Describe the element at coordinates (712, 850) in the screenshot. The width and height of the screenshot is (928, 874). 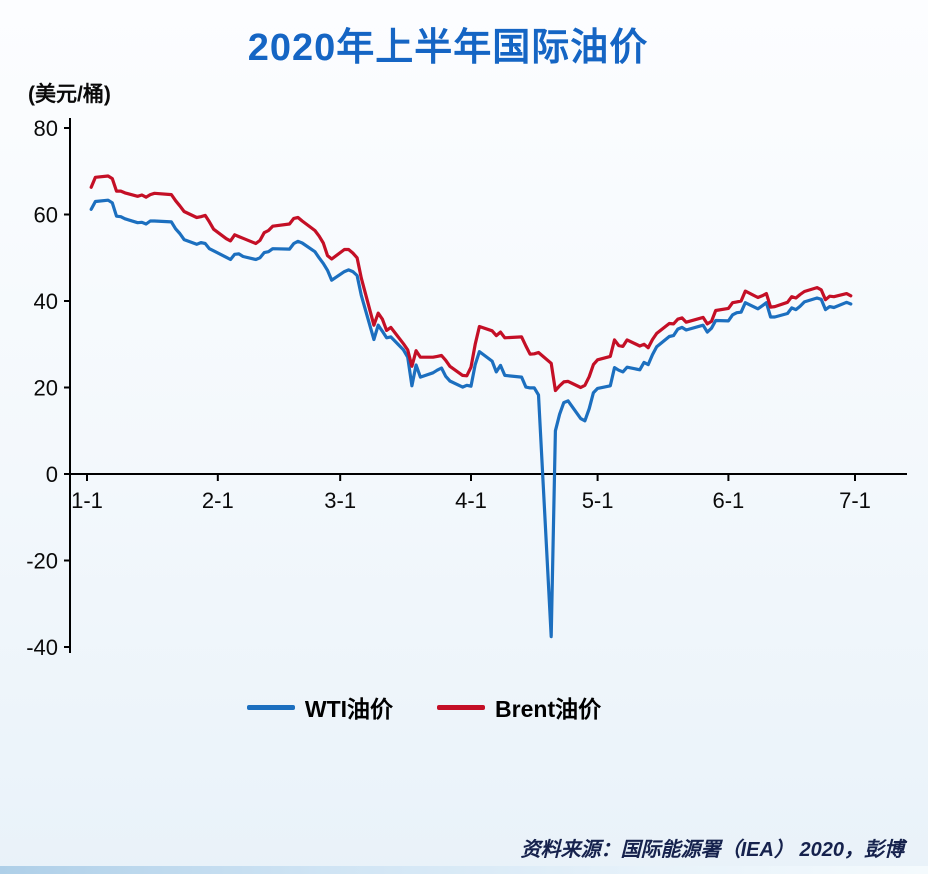
I see `source-note: 资料来源：国际能源署（IEA） 2020，彭博` at that location.